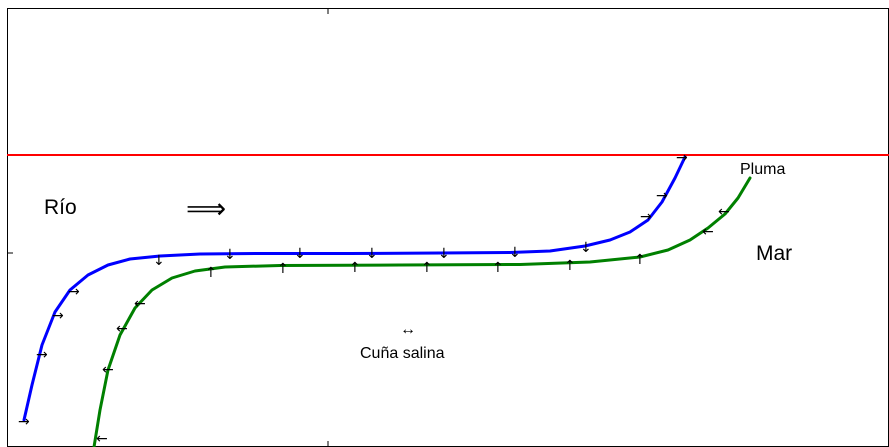 This screenshot has width=889, height=447. I want to click on sea-label: Mar, so click(774, 253).